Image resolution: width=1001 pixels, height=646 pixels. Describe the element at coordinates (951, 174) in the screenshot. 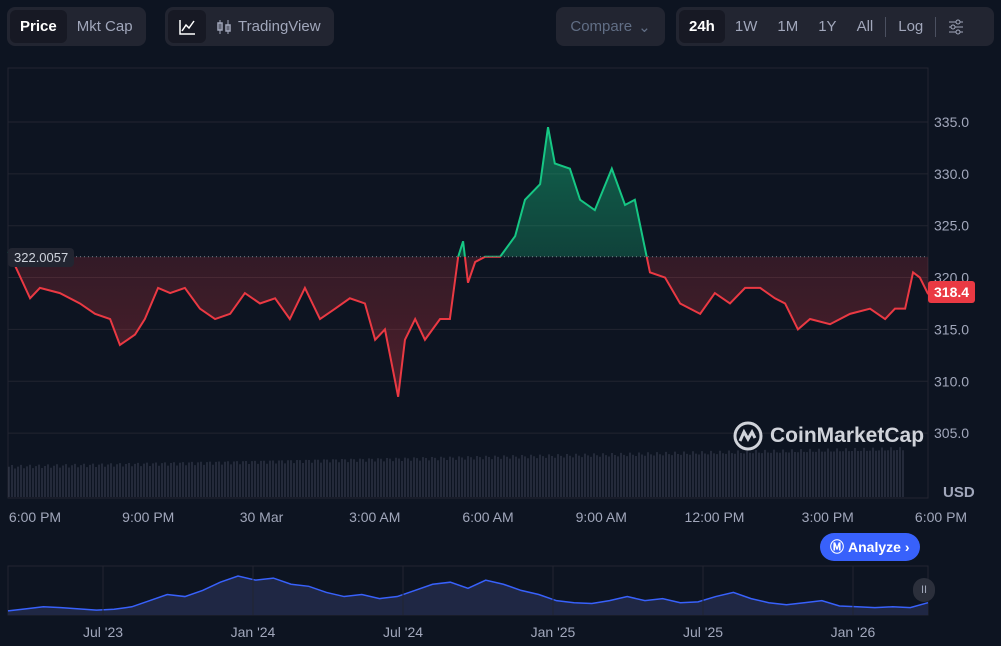

I see `y-tick-label: 330.0` at that location.